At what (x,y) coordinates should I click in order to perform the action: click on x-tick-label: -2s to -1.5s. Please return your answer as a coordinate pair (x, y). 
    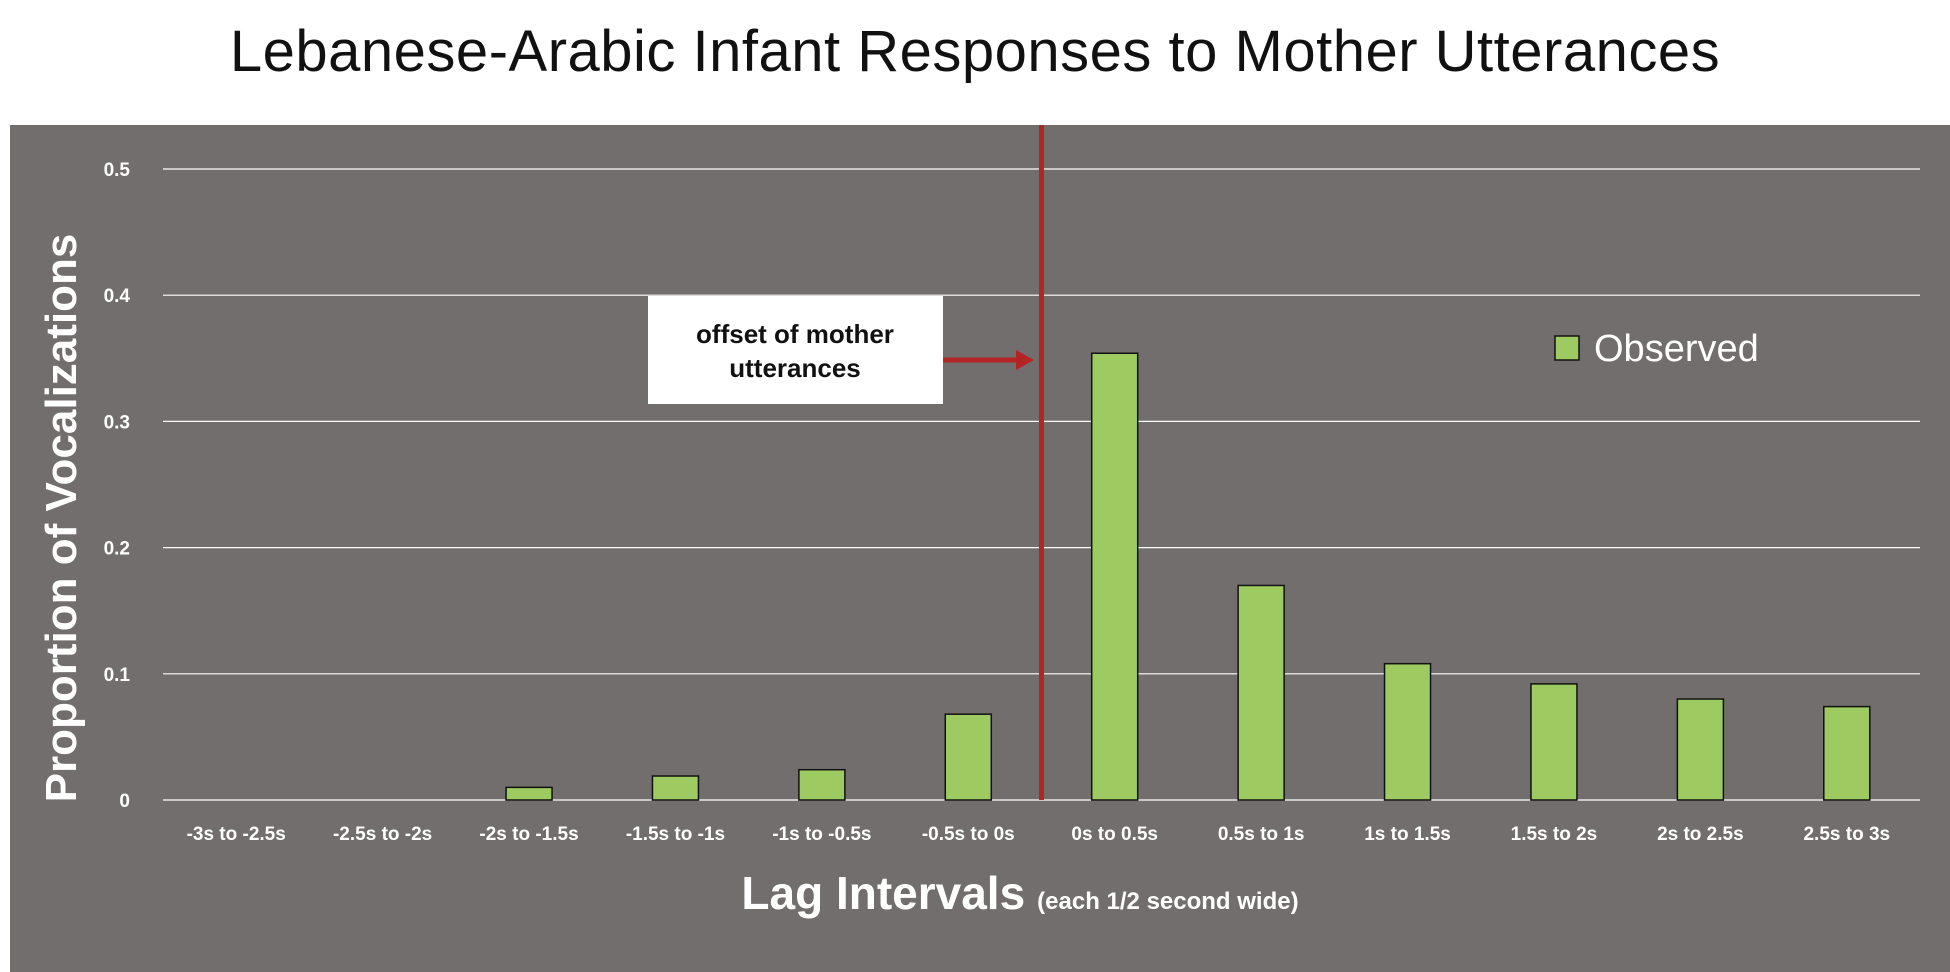
    Looking at the image, I should click on (528, 834).